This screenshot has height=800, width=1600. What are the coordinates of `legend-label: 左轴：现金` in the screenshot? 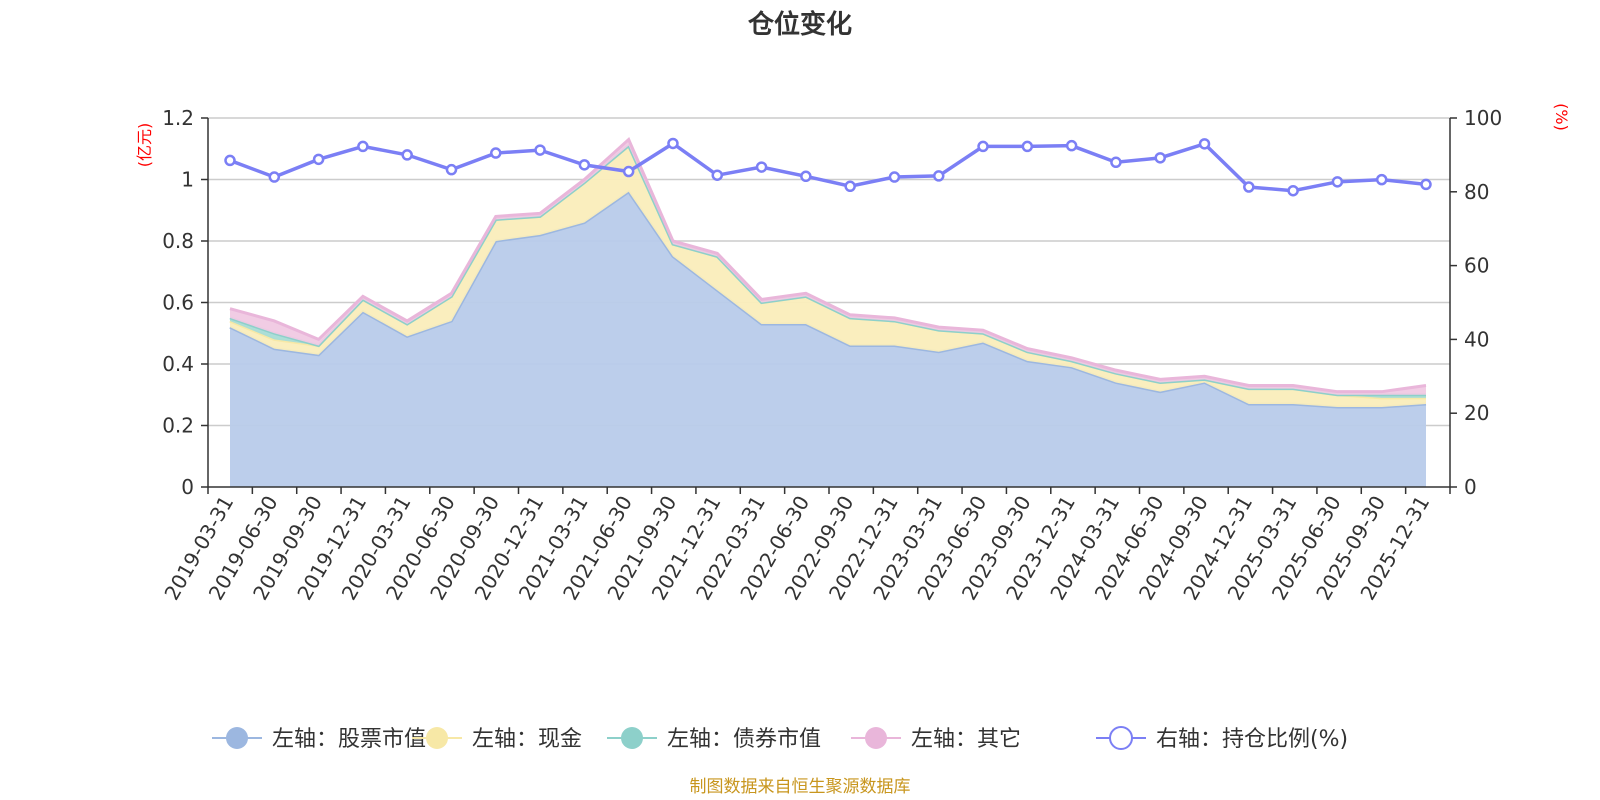 It's located at (527, 739).